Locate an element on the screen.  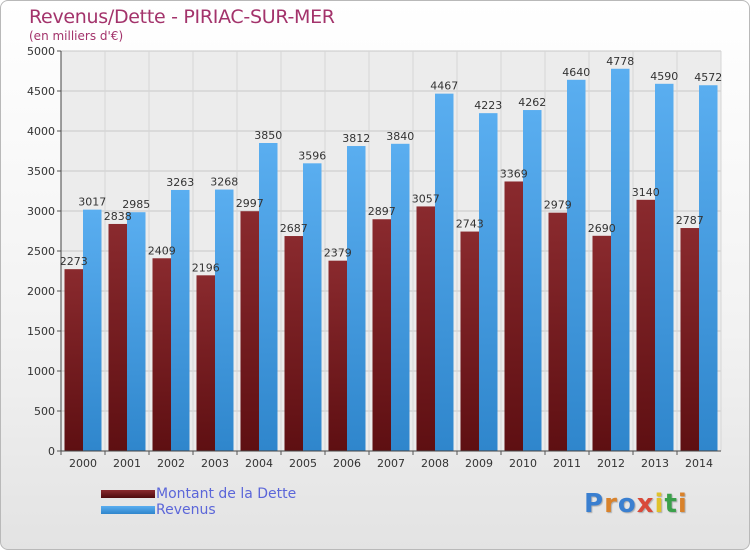
x-tick-label: 2011 is located at coordinates (567, 463).